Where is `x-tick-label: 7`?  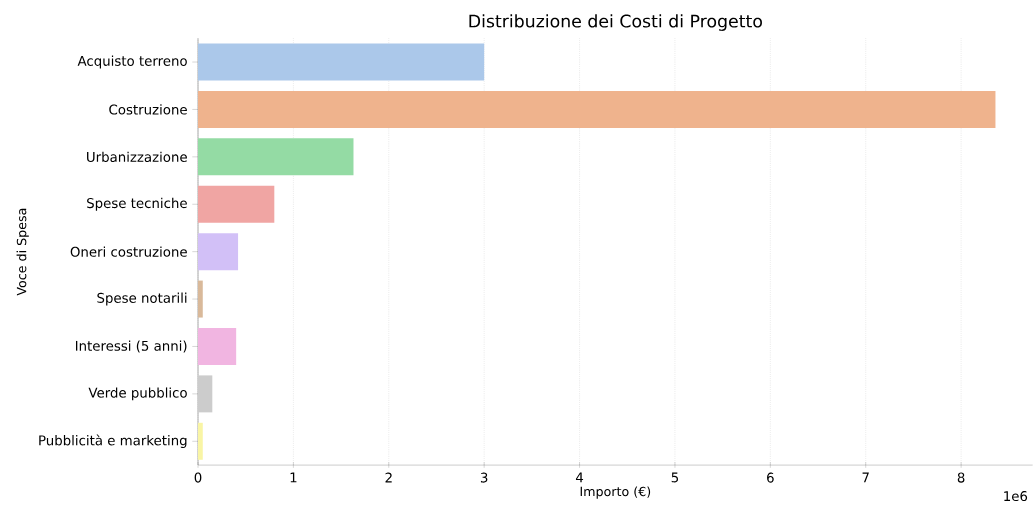
x-tick-label: 7 is located at coordinates (865, 477).